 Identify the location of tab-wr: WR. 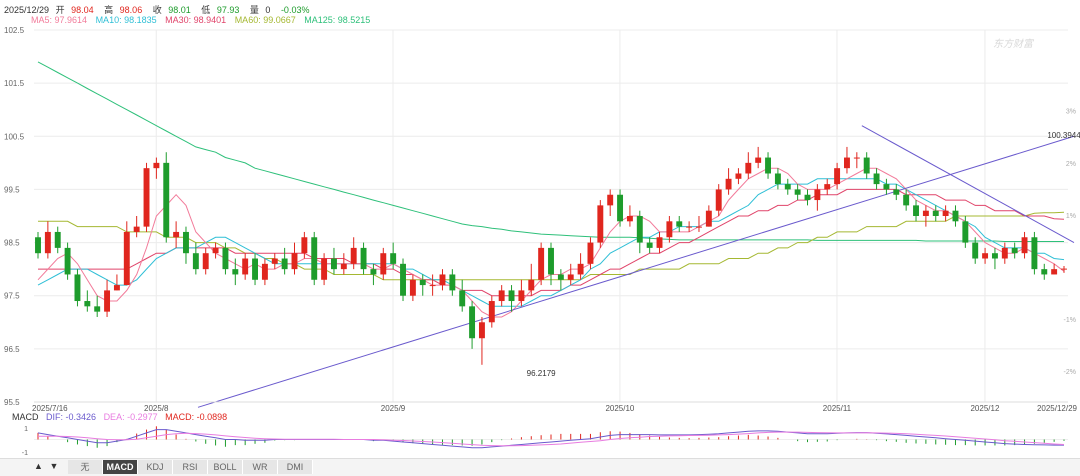
(260, 467).